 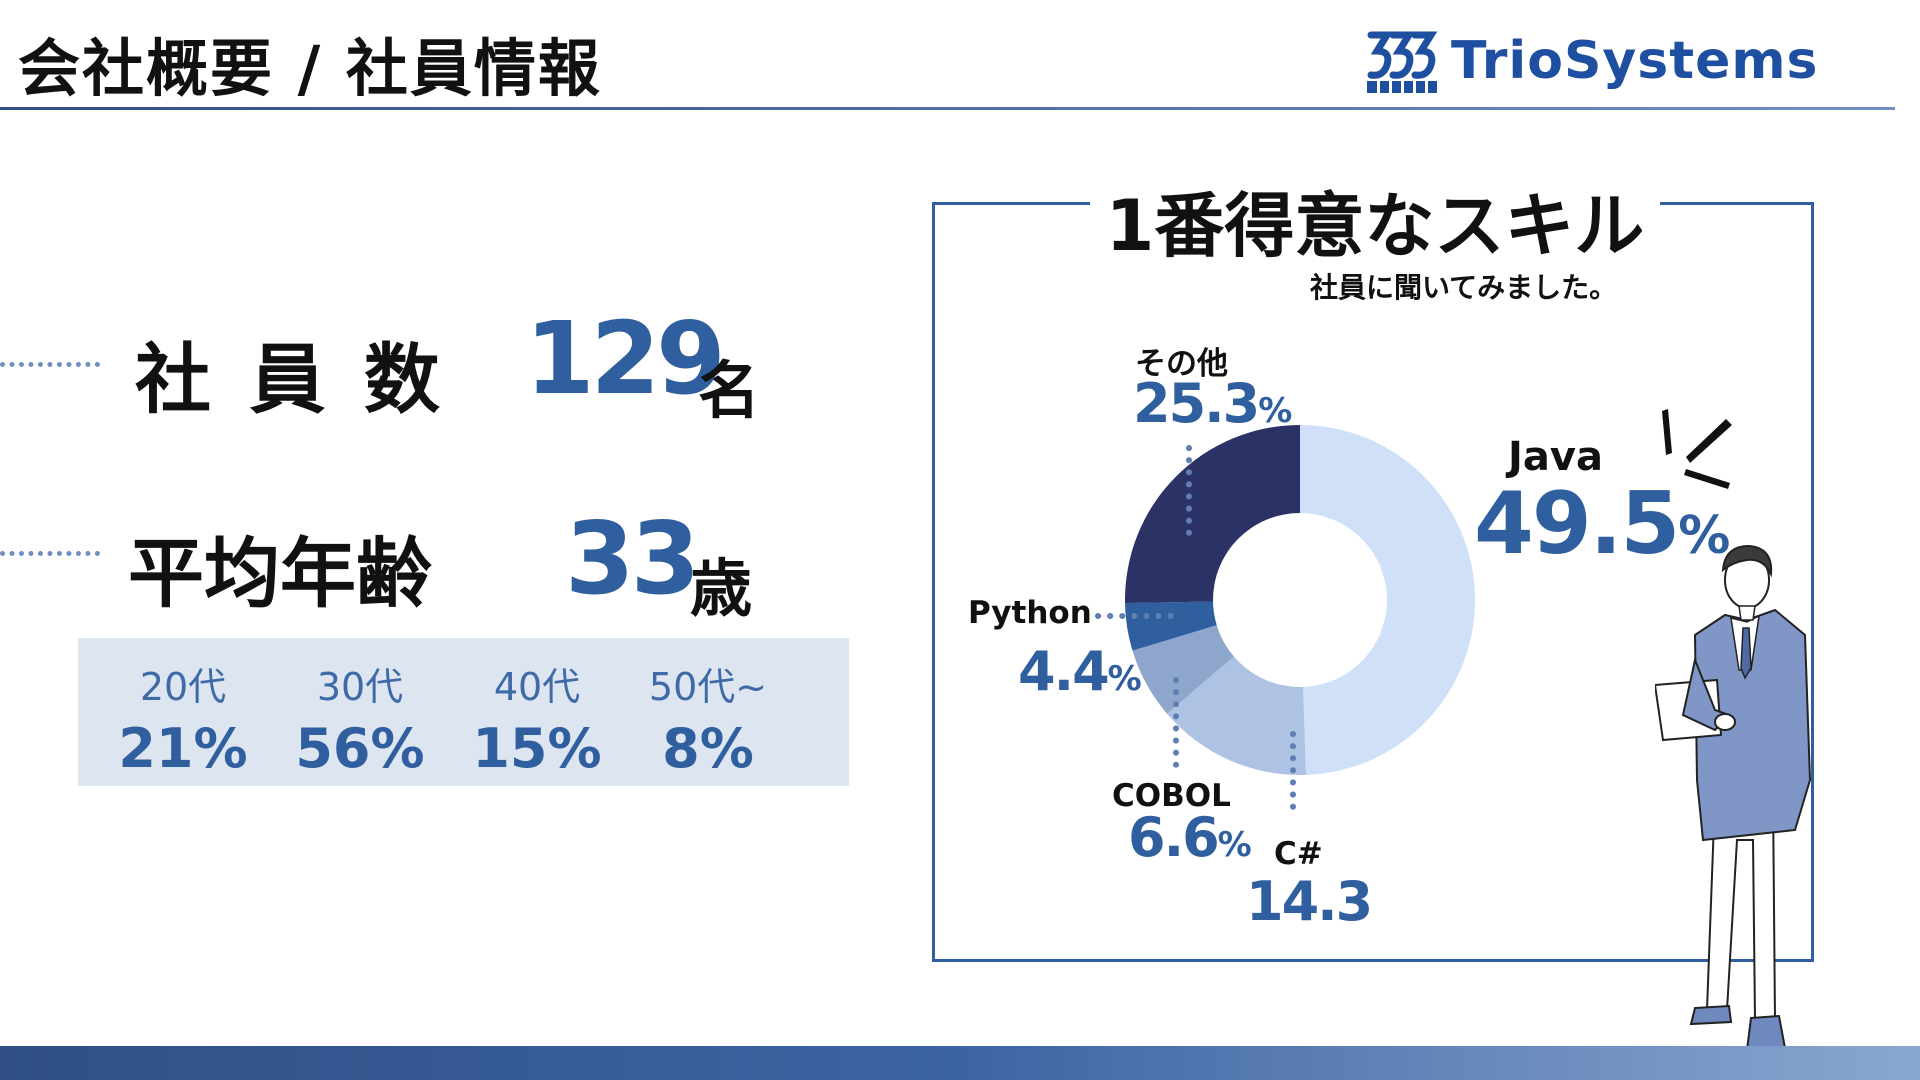 I want to click on chart-title: 1番得意なスキル, so click(x=1375, y=226).